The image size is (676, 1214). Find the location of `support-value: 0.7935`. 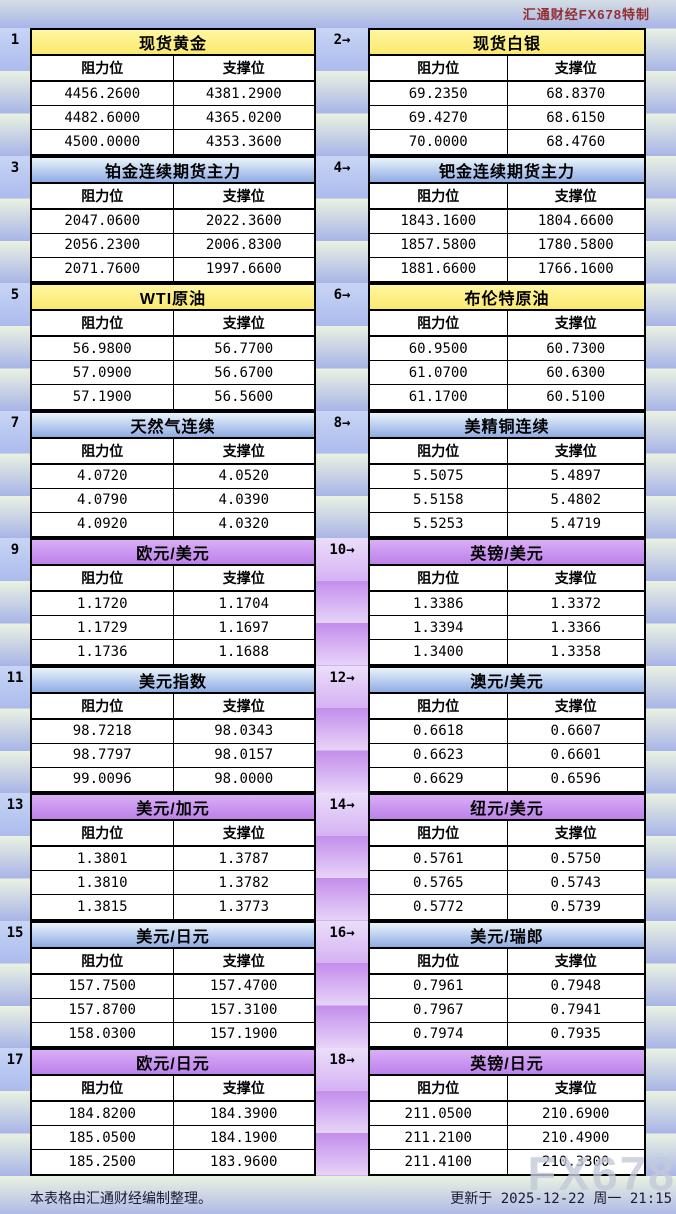

support-value: 0.7935 is located at coordinates (575, 1034).